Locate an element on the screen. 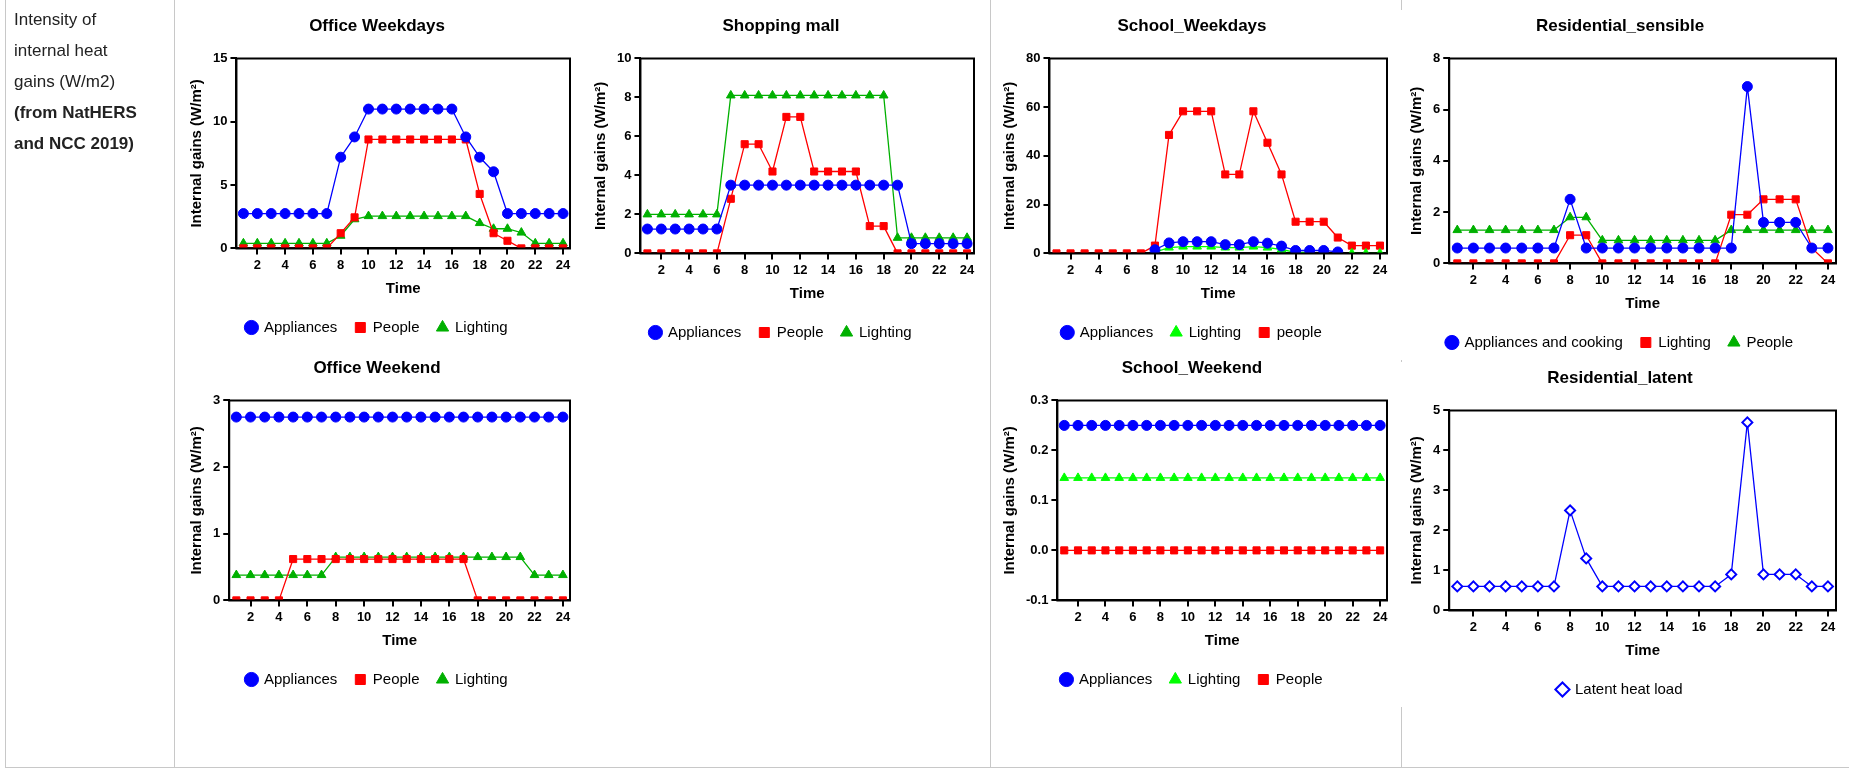 The height and width of the screenshot is (768, 1849). y-tick-label: 15 is located at coordinates (220, 57).